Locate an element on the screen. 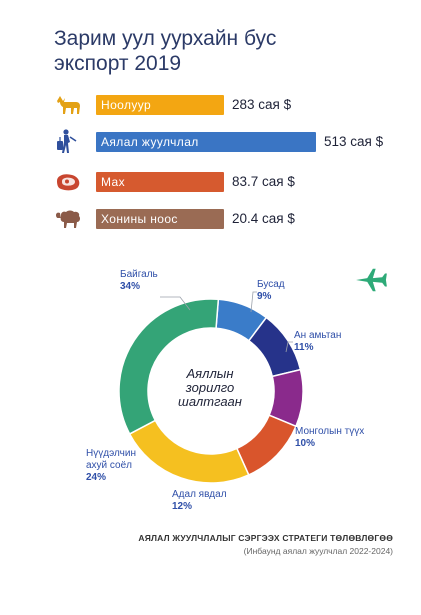 Image resolution: width=421 pixels, height=615 pixels. slice-label-other: Бусад 9% is located at coordinates (271, 291).